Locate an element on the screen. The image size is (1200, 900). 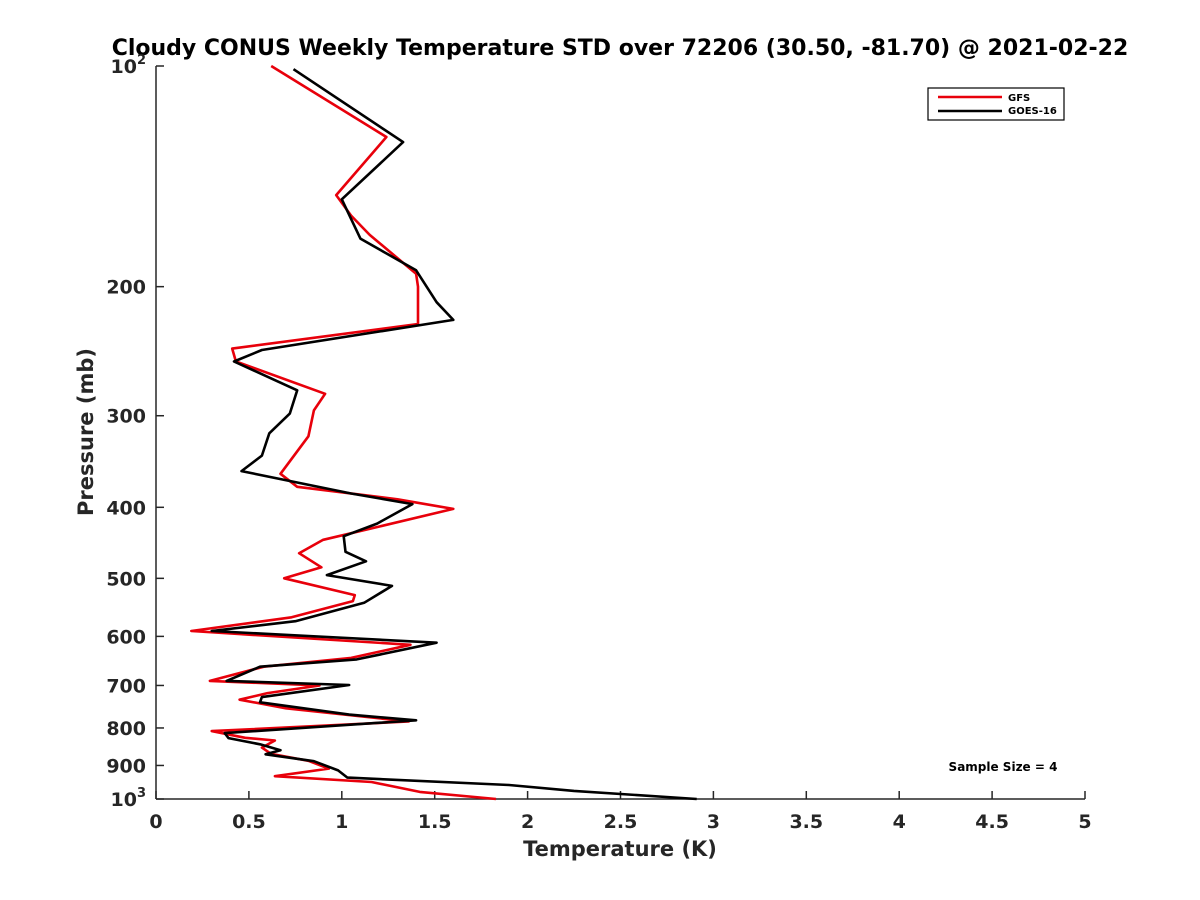
legend-label-goes16: GOES-16 is located at coordinates (1032, 111).